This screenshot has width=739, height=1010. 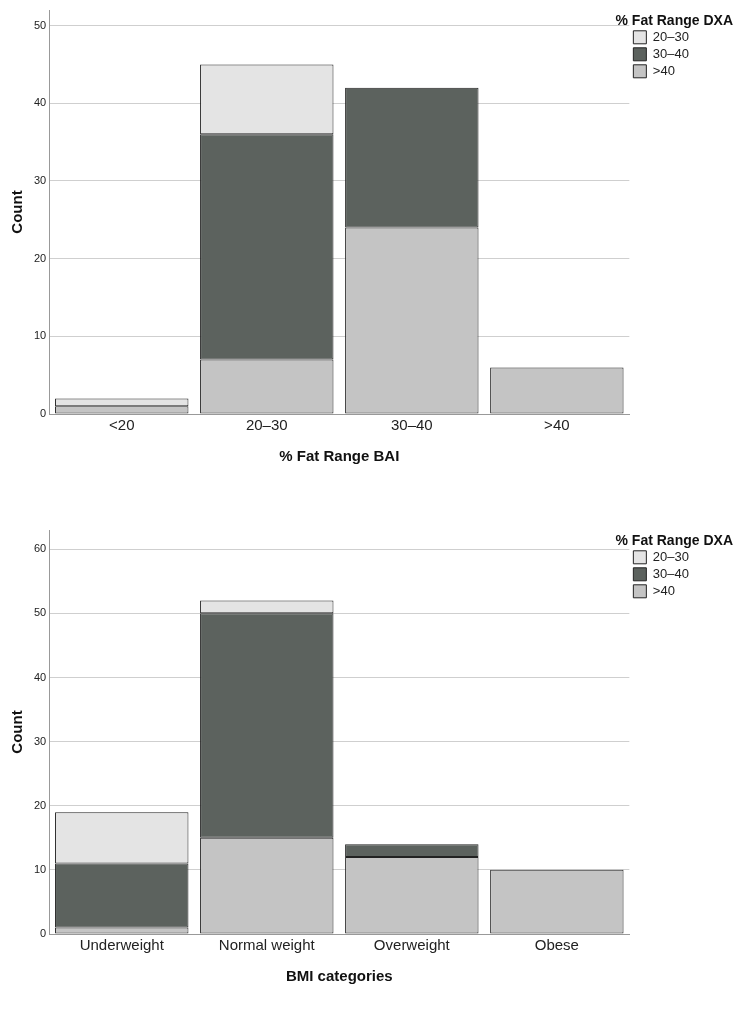 I want to click on x-tick-label: 20–30, so click(x=266, y=425).